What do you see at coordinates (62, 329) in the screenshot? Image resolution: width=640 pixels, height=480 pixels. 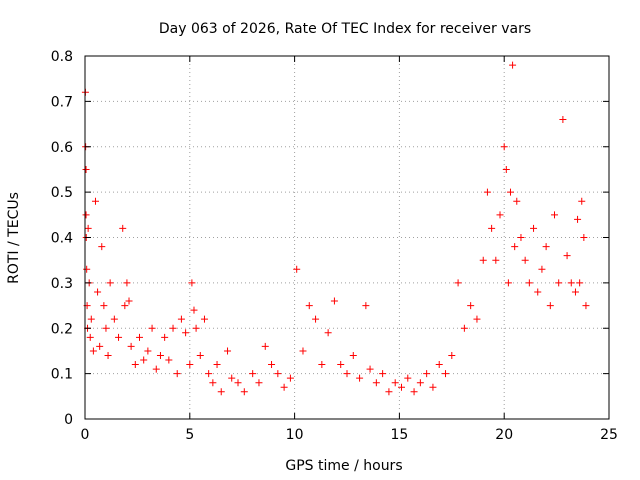 I see `y-tick-label: 0.2` at bounding box center [62, 329].